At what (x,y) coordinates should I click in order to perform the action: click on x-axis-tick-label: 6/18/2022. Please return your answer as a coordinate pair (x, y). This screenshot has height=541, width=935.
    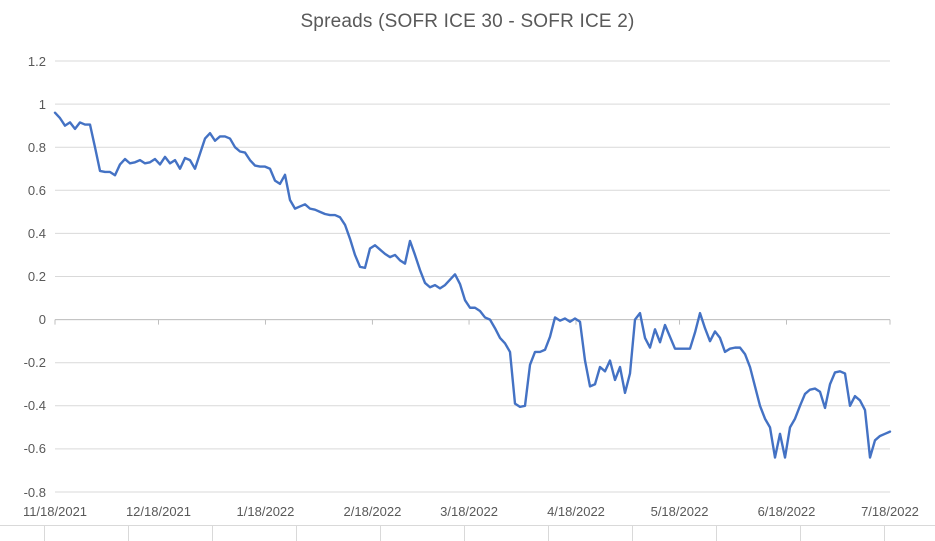
    Looking at the image, I should click on (786, 511).